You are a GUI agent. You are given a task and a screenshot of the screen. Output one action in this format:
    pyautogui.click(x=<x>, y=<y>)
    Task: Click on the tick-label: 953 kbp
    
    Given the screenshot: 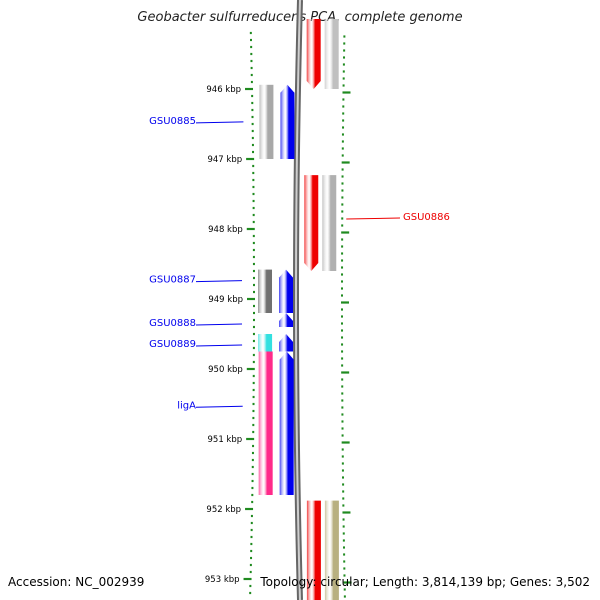 What is the action you would take?
    pyautogui.click(x=222, y=580)
    